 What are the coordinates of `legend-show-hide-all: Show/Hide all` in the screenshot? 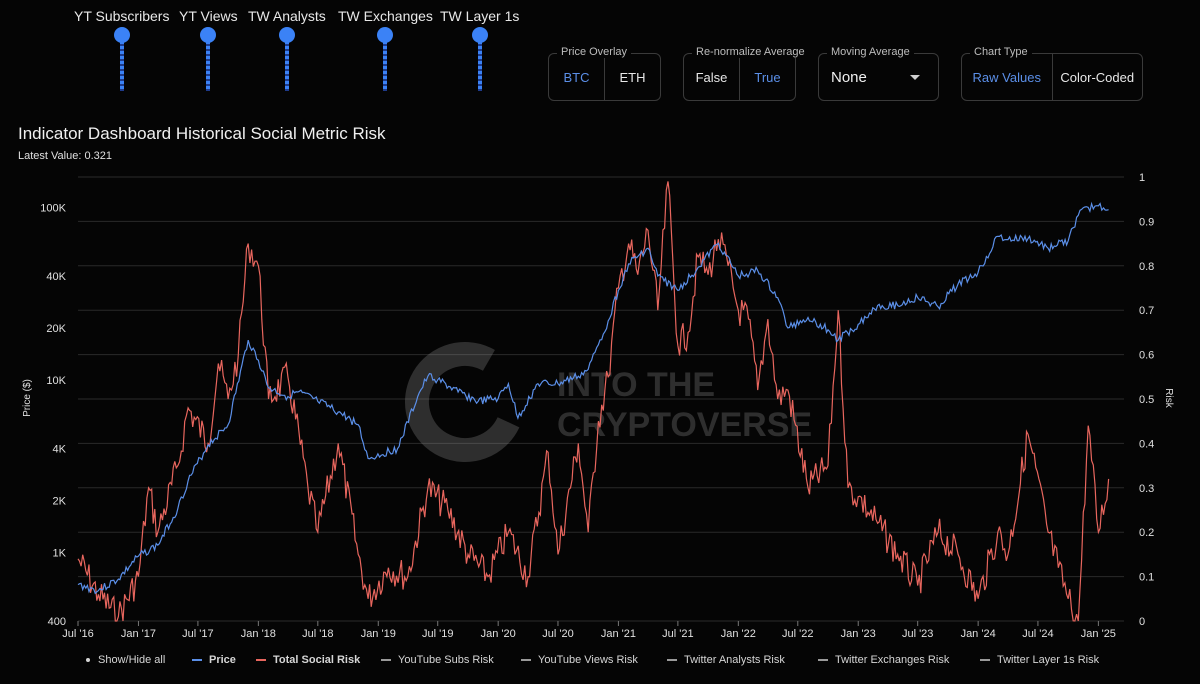 It's located at (125, 660).